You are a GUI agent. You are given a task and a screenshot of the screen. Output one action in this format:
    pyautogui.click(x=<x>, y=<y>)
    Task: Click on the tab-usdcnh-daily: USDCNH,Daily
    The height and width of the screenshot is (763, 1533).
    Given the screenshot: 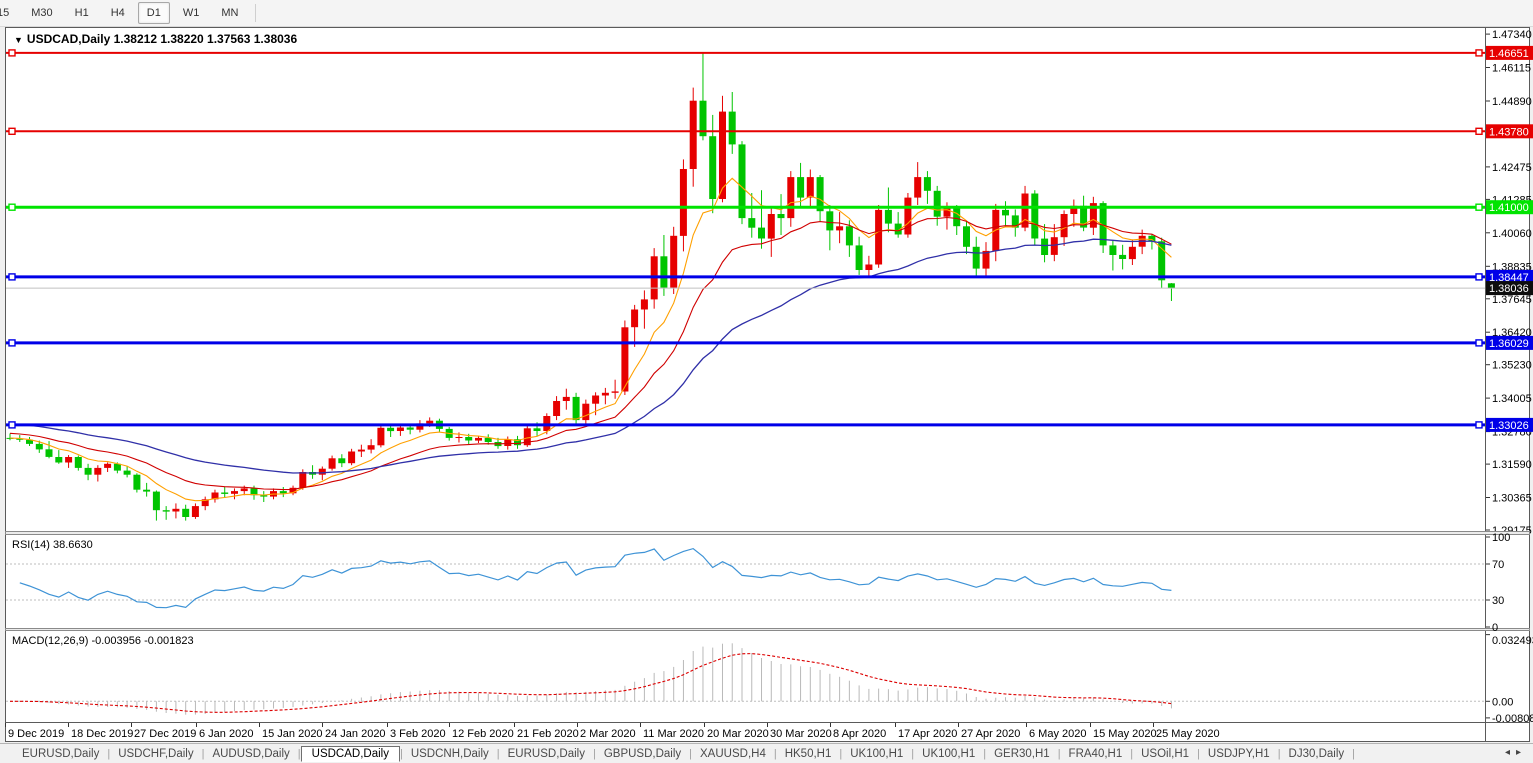 What is the action you would take?
    pyautogui.click(x=449, y=754)
    